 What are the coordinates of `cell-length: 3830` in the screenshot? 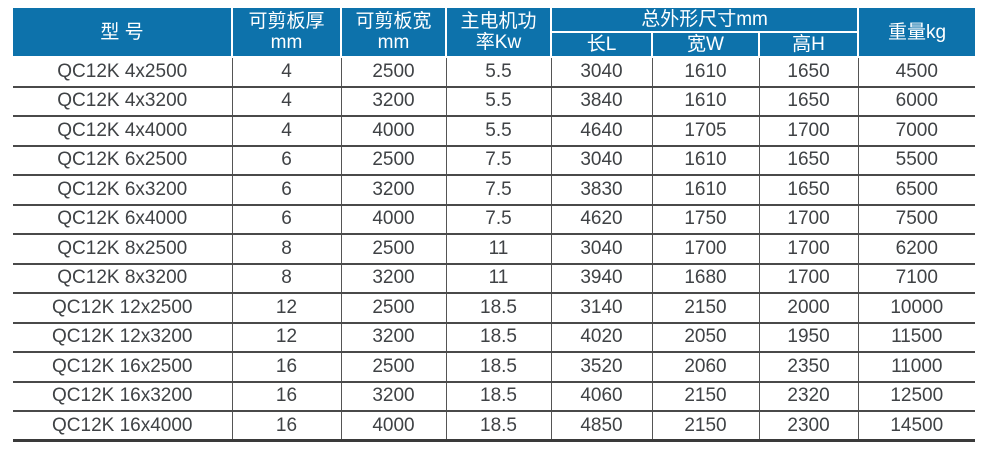 It's located at (601, 190).